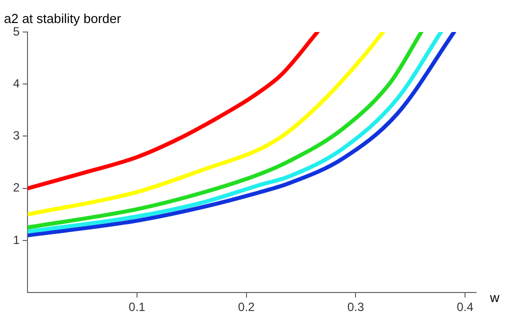  I want to click on y-tick-label: 5, so click(16, 31).